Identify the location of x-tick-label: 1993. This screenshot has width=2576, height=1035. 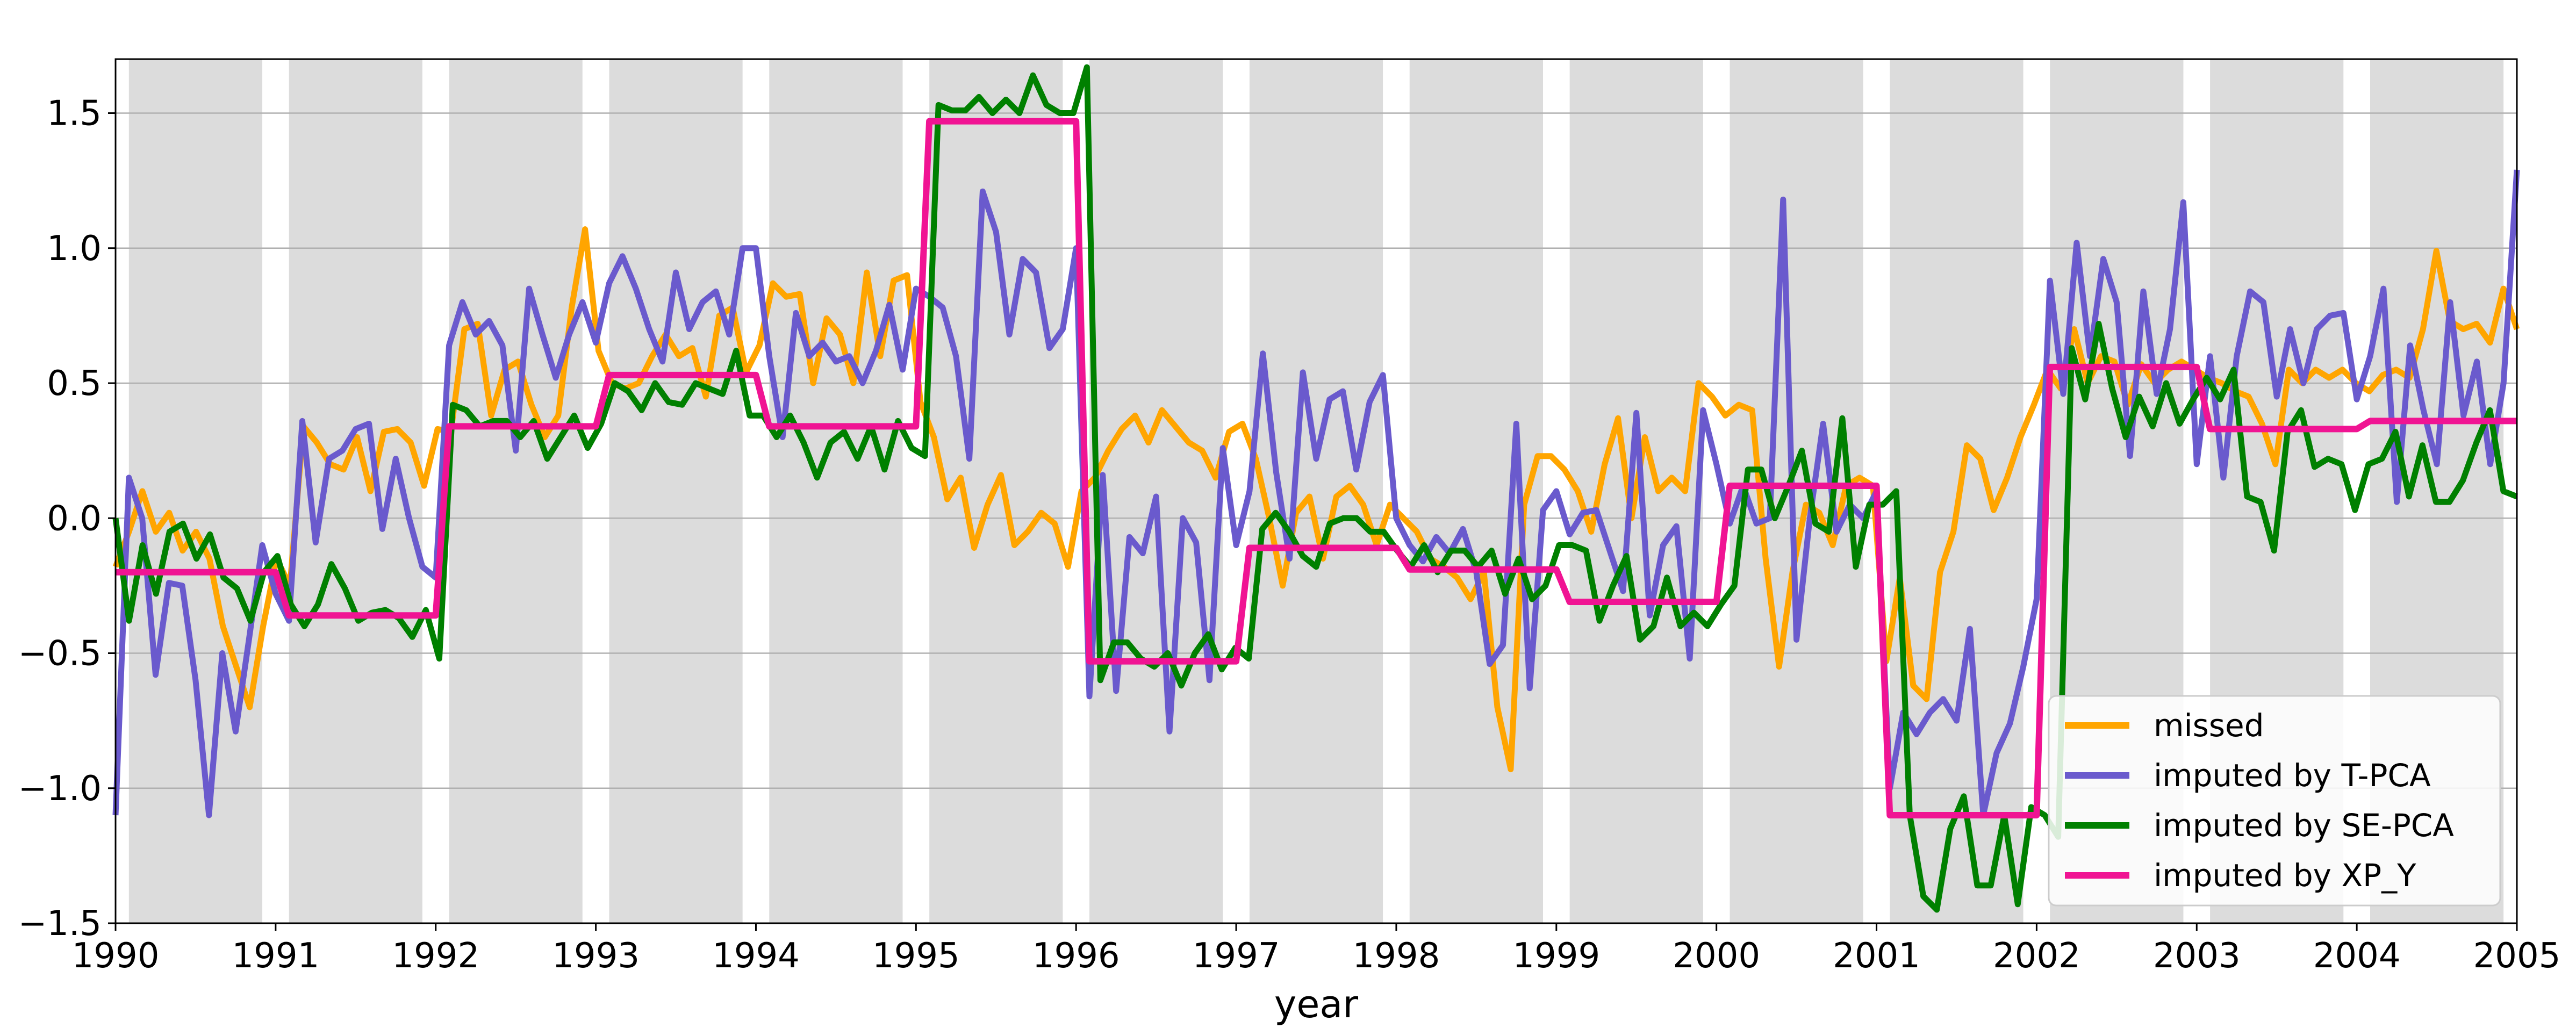
(596, 956).